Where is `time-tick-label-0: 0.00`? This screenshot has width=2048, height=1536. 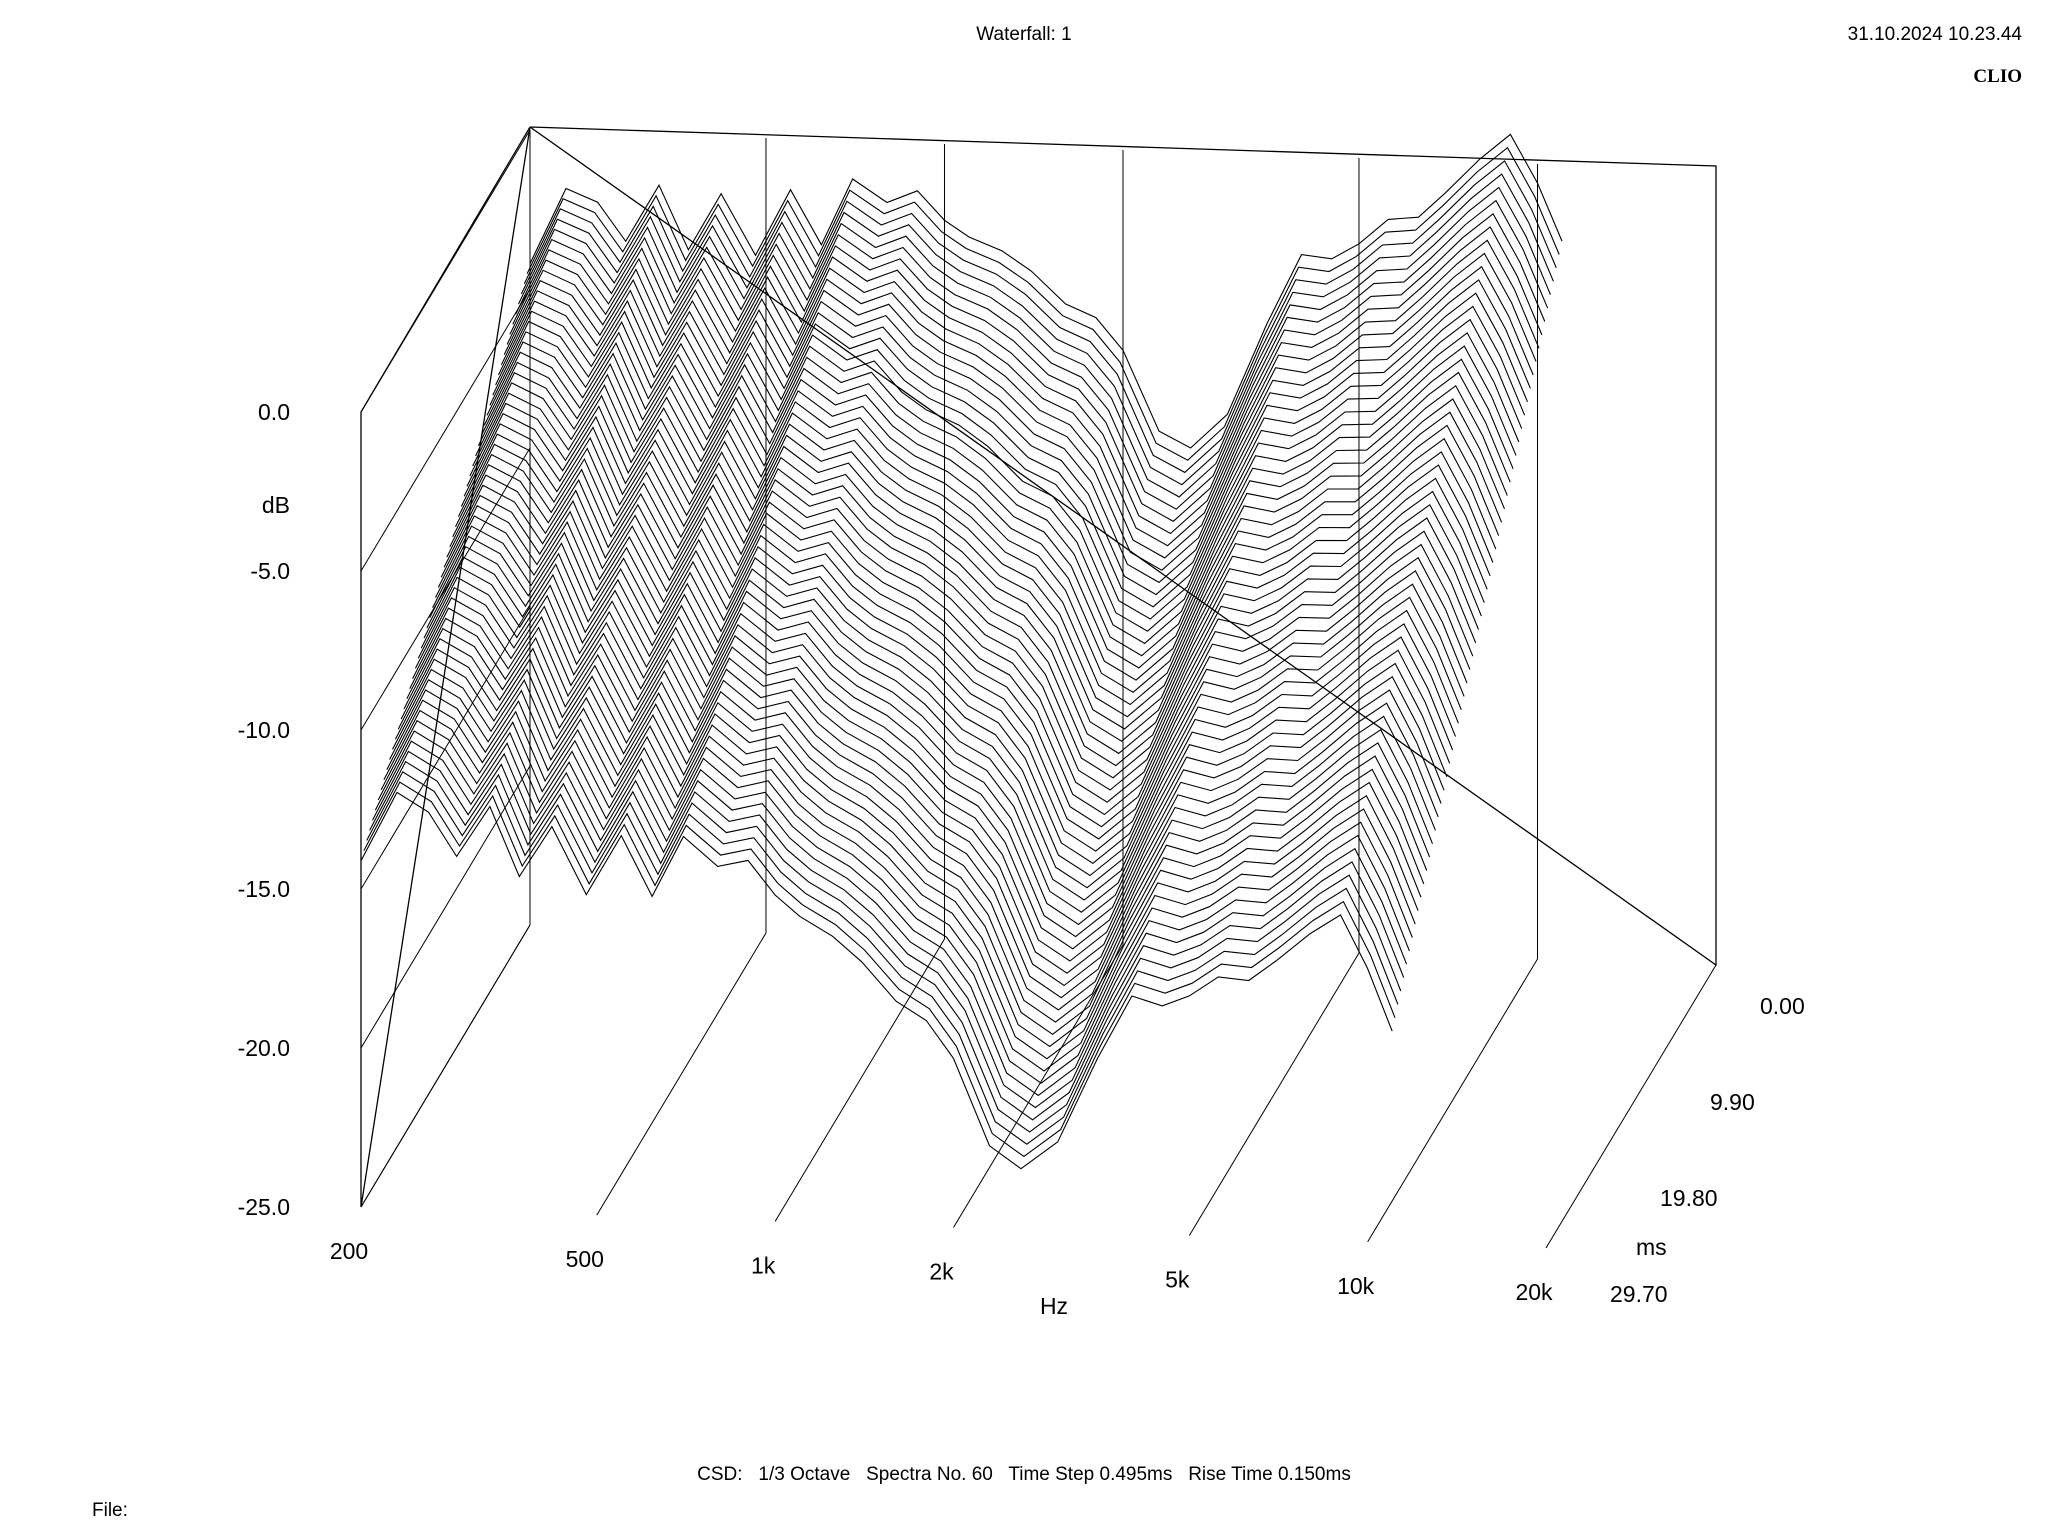 time-tick-label-0: 0.00 is located at coordinates (1782, 1006).